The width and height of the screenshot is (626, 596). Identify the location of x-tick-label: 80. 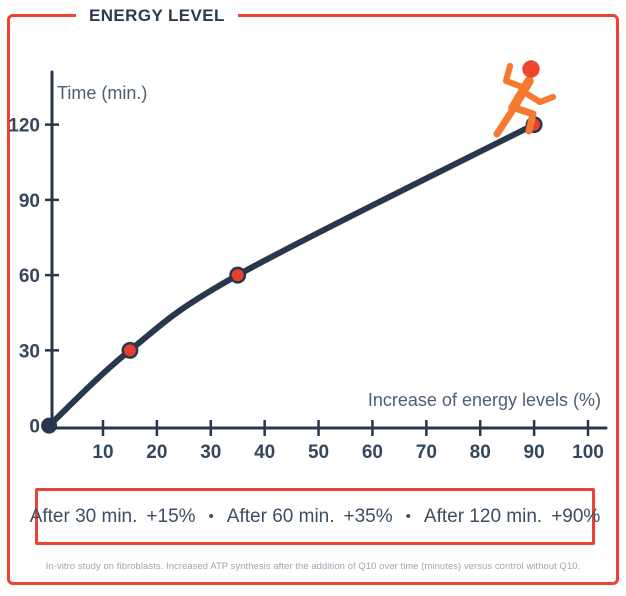
(480, 452).